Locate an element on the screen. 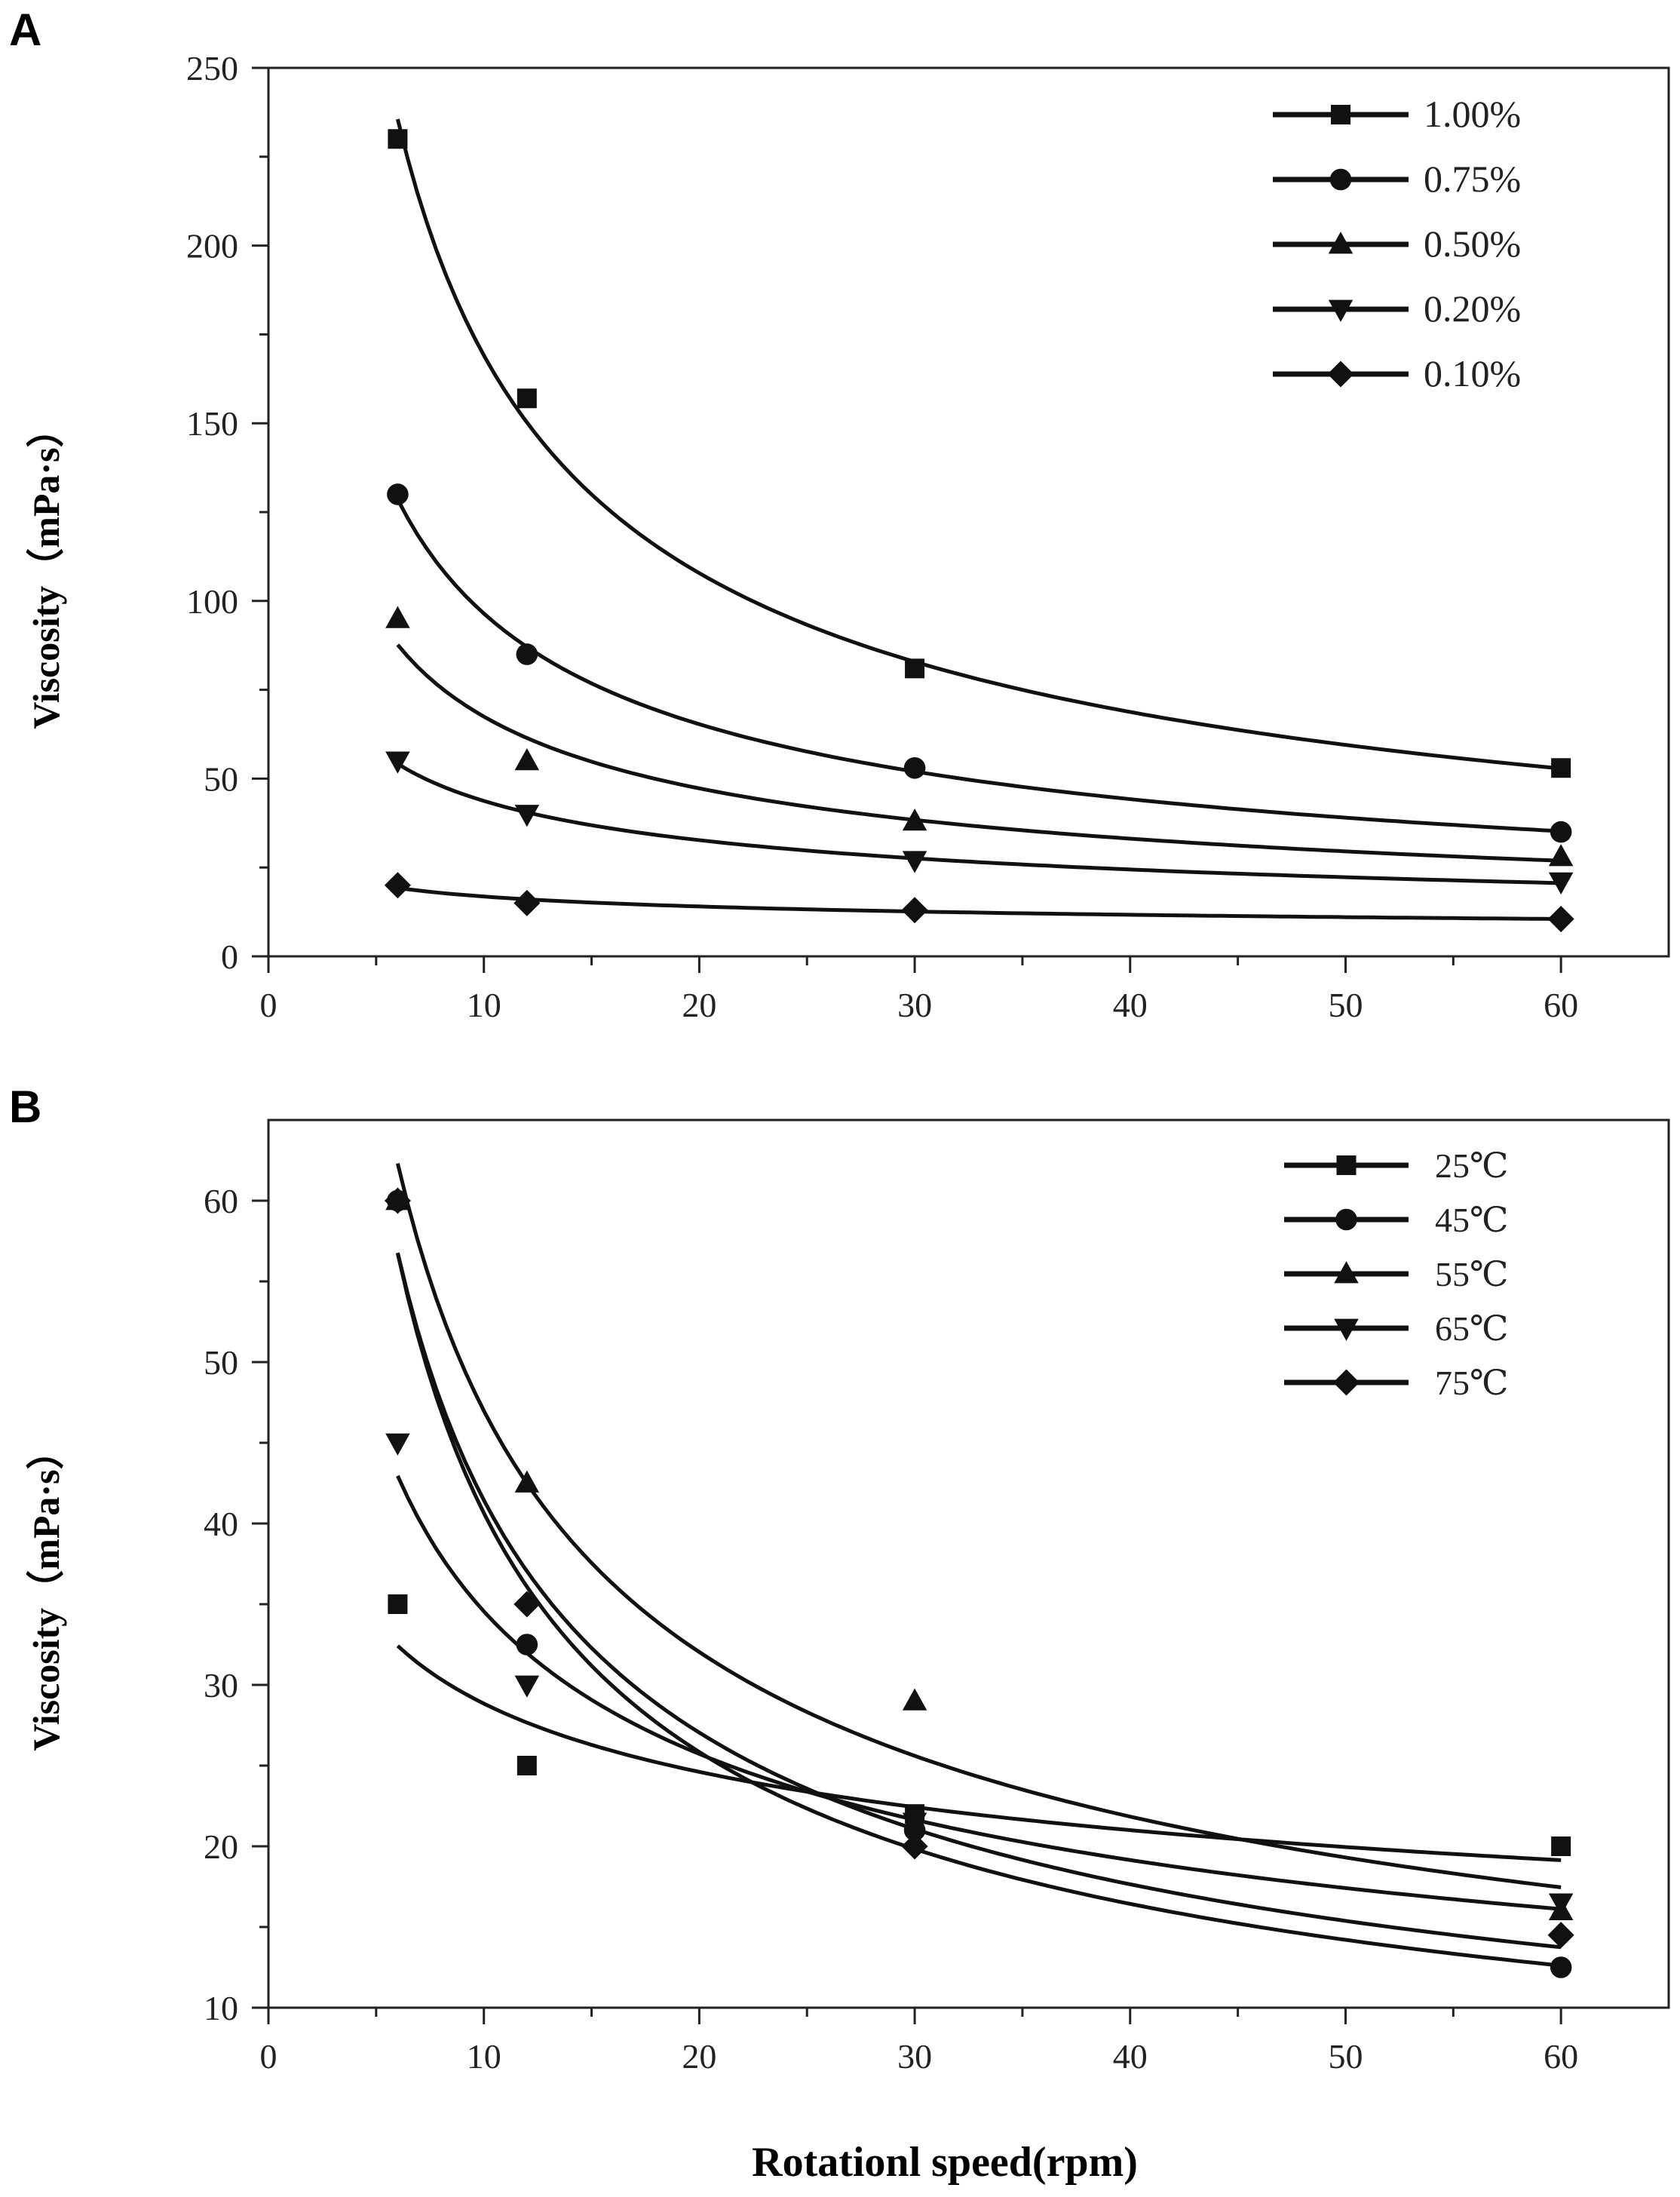  panel-a-legend-label: 0.75% is located at coordinates (1472, 179).